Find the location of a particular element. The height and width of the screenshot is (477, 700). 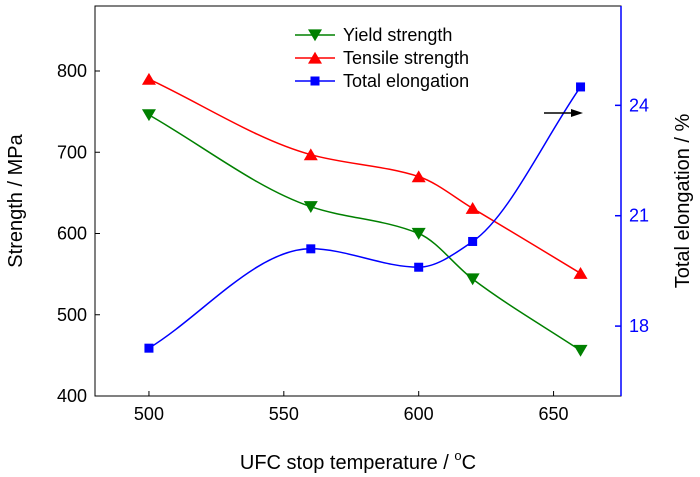

y2-axis-ticks: 18 21 24 is located at coordinates (632, 215).